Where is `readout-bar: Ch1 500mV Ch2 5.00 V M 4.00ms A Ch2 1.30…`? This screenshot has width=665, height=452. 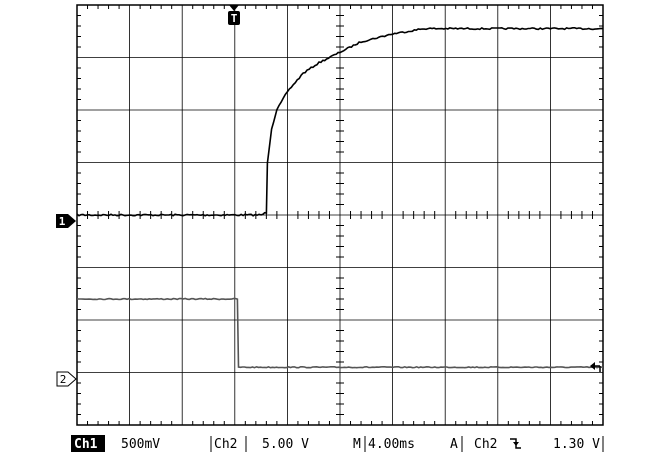 readout-bar: Ch1 500mV Ch2 5.00 V M 4.00ms A Ch2 1.30… is located at coordinates (337, 443).